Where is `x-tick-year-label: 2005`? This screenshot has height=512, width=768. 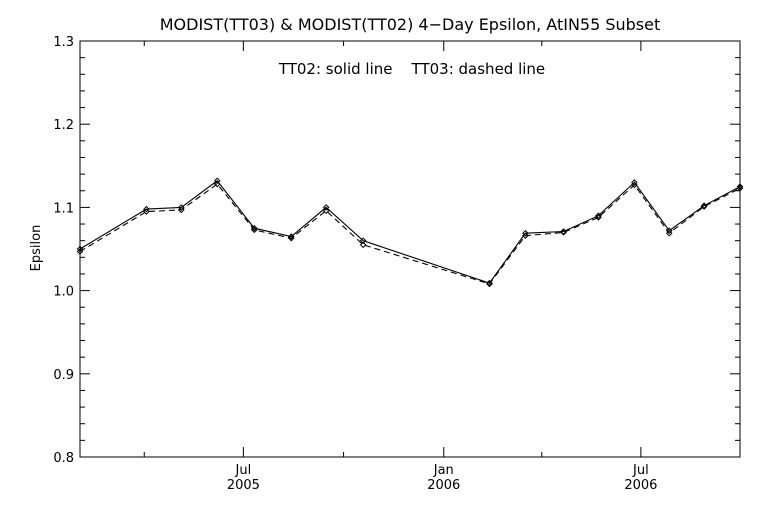 x-tick-year-label: 2005 is located at coordinates (243, 485).